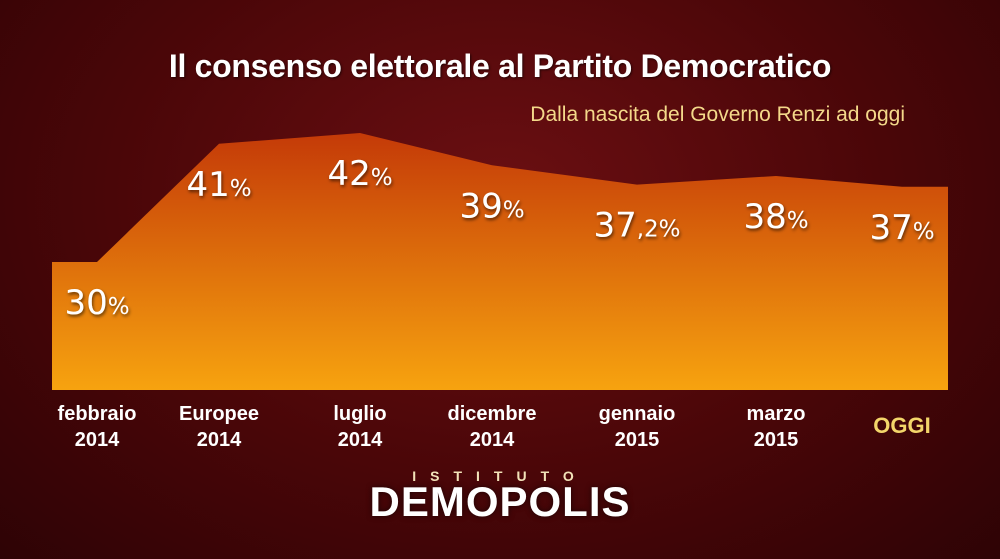 This screenshot has height=559, width=1000. What do you see at coordinates (359, 174) in the screenshot?
I see `data-label: 42%` at bounding box center [359, 174].